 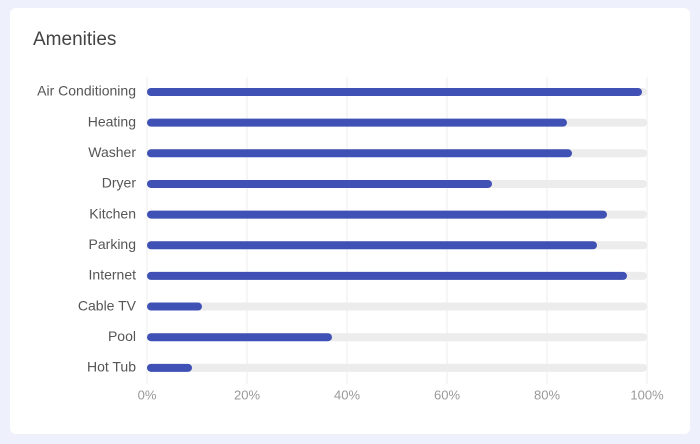 What do you see at coordinates (547, 394) in the screenshot?
I see `x-tick-label: 80%` at bounding box center [547, 394].